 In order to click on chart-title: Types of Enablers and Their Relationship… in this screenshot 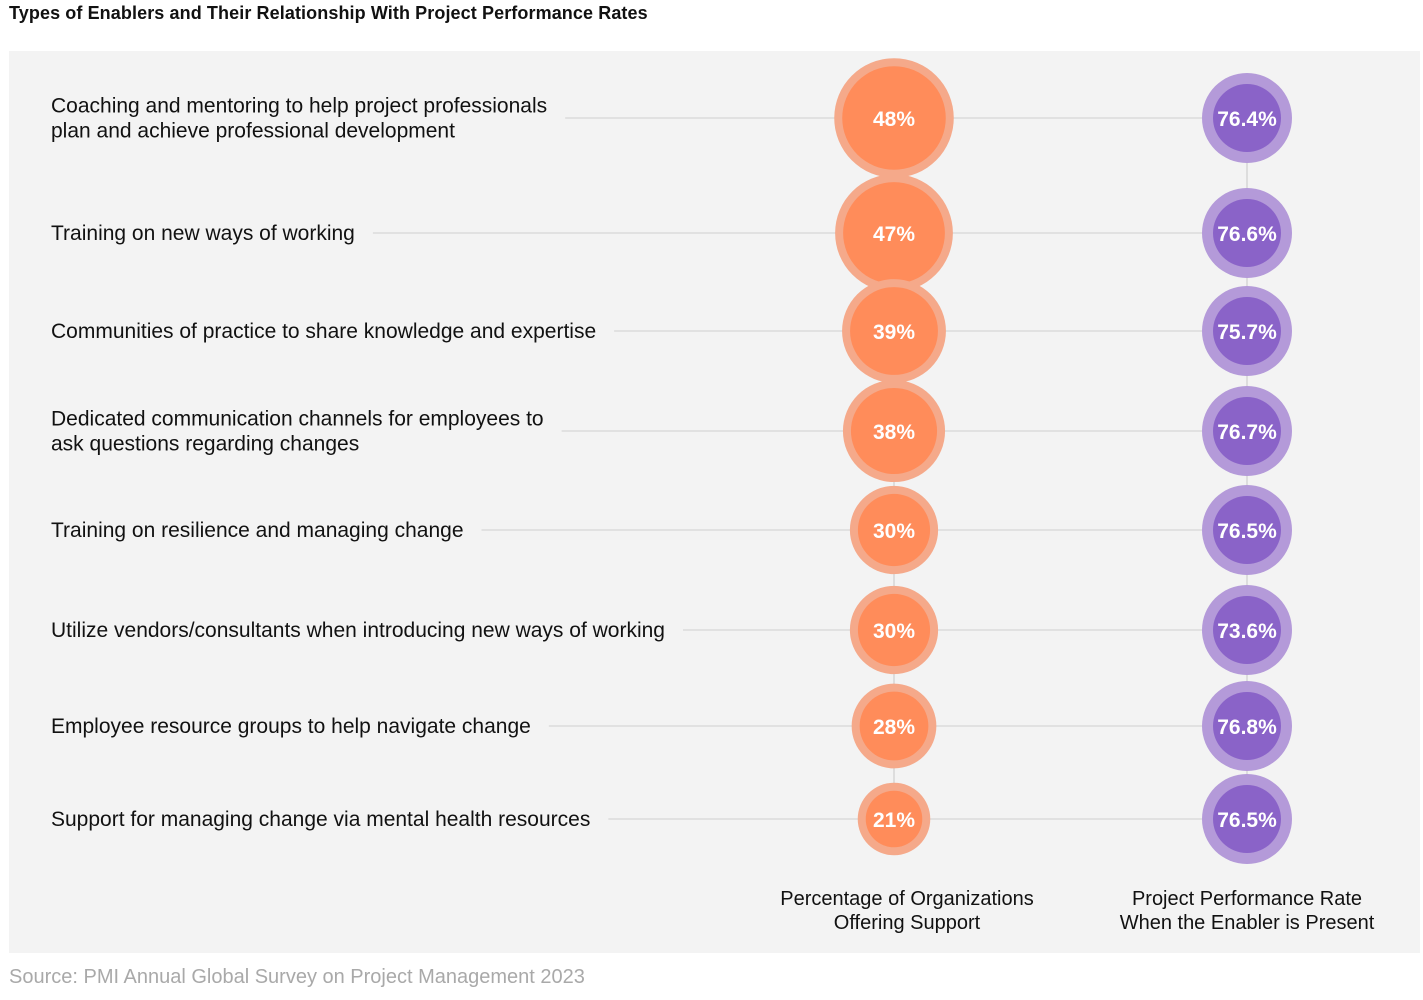, I will do `click(328, 13)`.